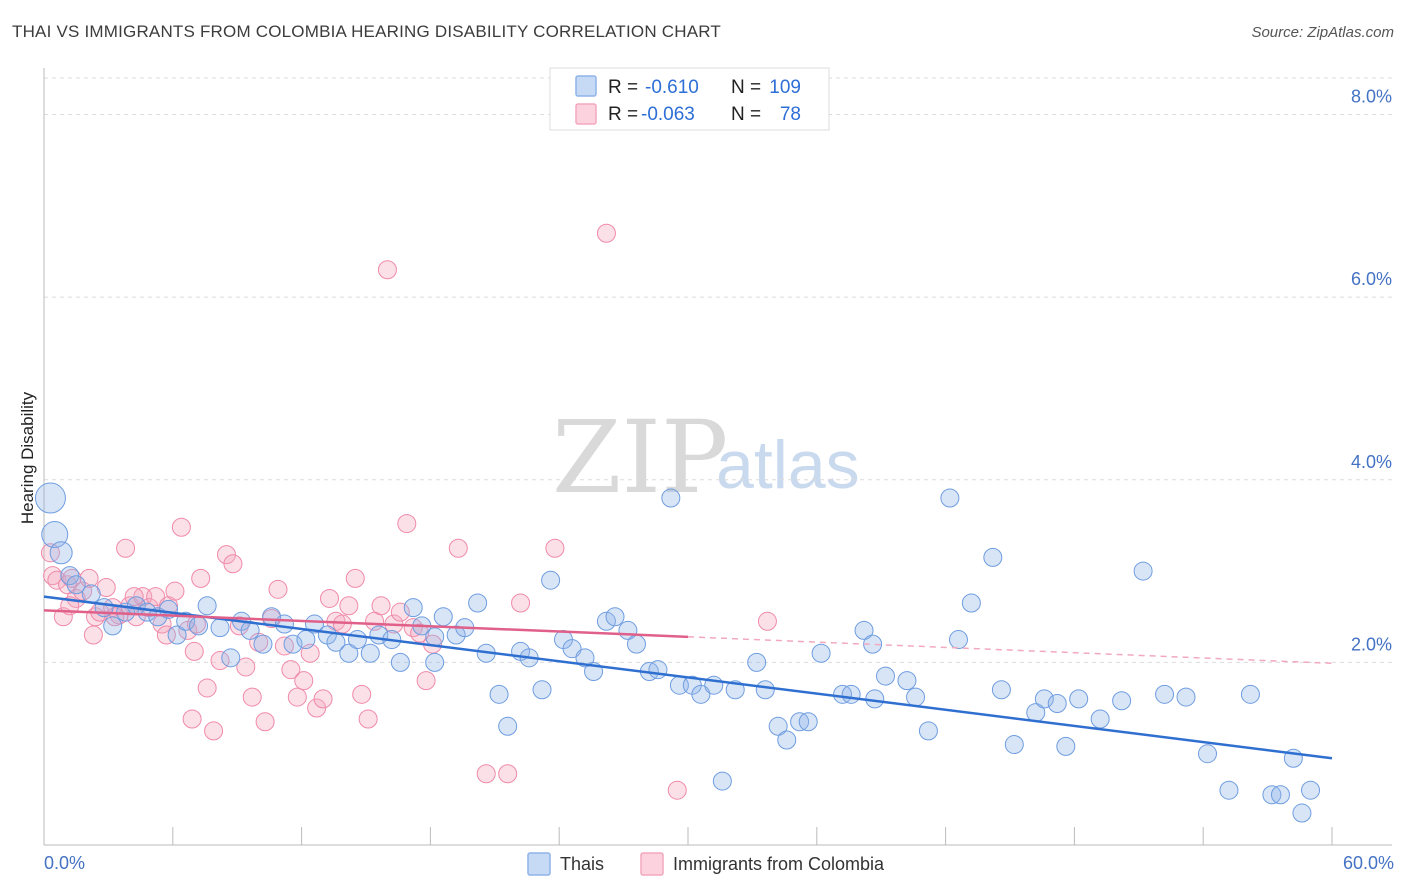 The width and height of the screenshot is (1406, 892). Describe the element at coordinates (706, 457) in the screenshot. I see `watermark: ZIP atlas` at that location.